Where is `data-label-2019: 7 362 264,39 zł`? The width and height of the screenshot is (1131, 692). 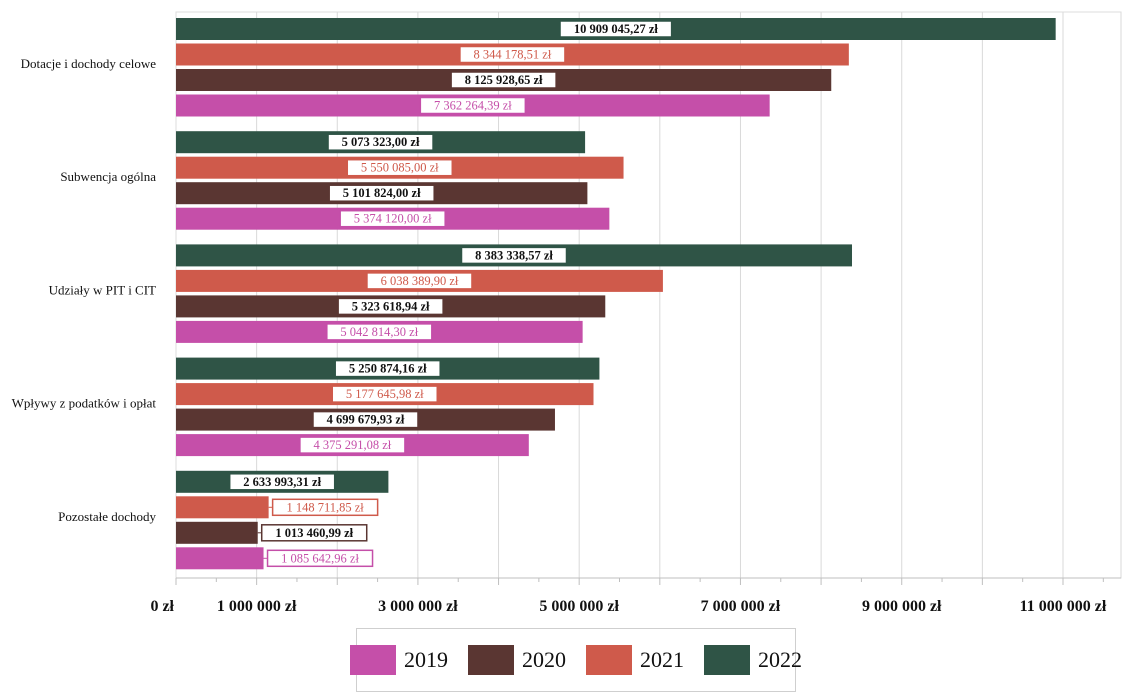
data-label-2019: 7 362 264,39 zł is located at coordinates (473, 106).